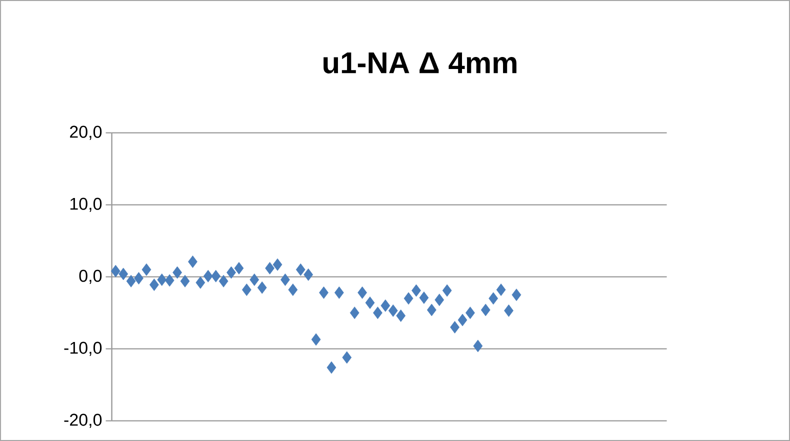 The height and width of the screenshot is (441, 790). I want to click on chart-title: u1-NA Δ 4mm, so click(420, 63).